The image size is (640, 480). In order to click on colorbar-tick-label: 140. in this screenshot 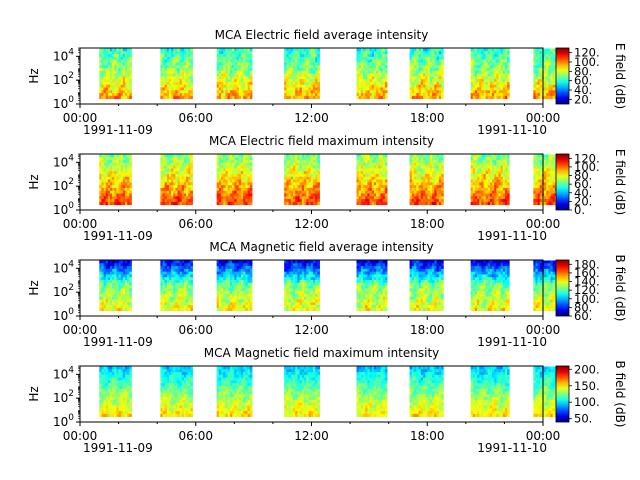, I will do `click(587, 282)`.